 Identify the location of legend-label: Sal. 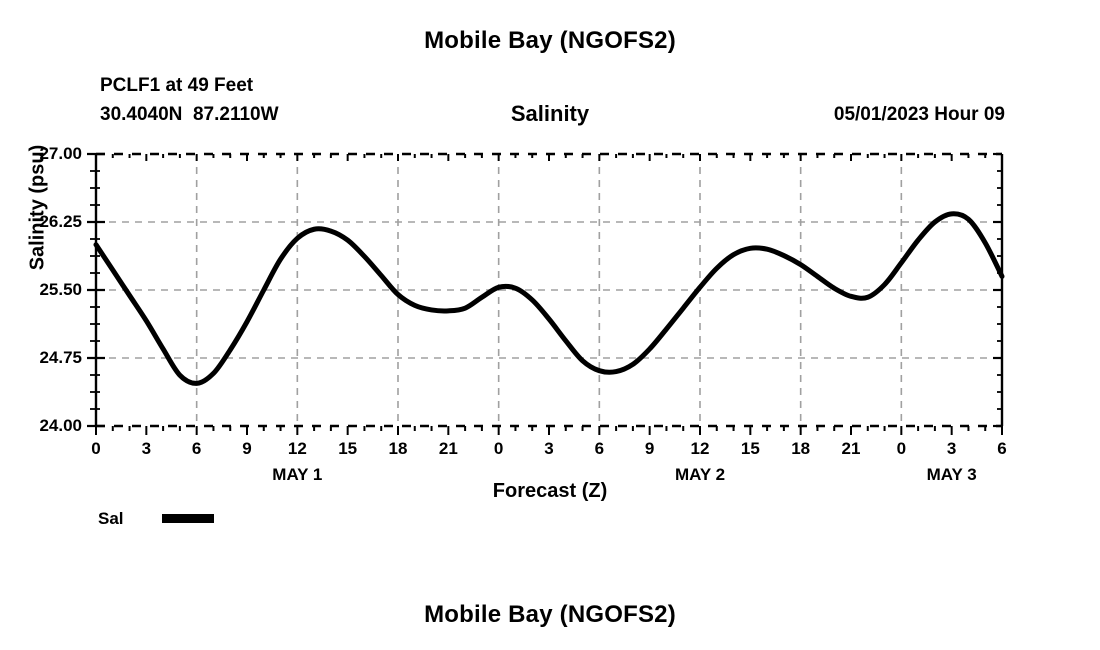
(111, 518).